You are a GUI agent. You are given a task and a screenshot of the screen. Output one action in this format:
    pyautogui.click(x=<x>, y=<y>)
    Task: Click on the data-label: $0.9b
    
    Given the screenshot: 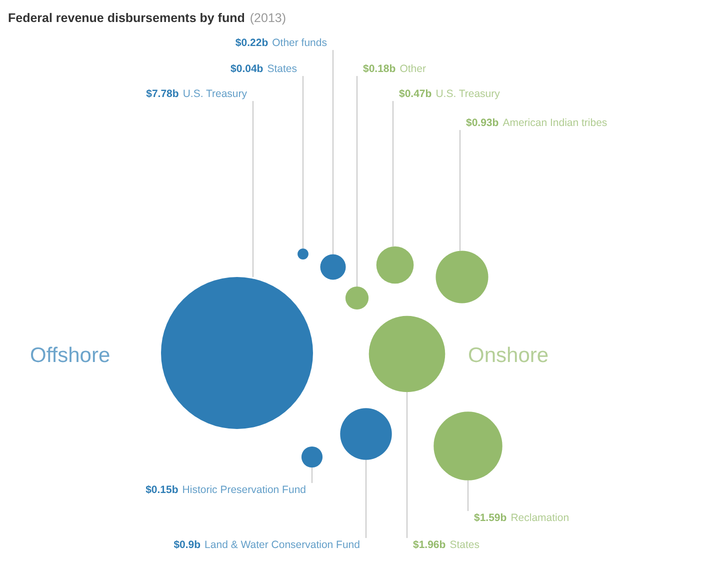 What is the action you would take?
    pyautogui.click(x=187, y=545)
    